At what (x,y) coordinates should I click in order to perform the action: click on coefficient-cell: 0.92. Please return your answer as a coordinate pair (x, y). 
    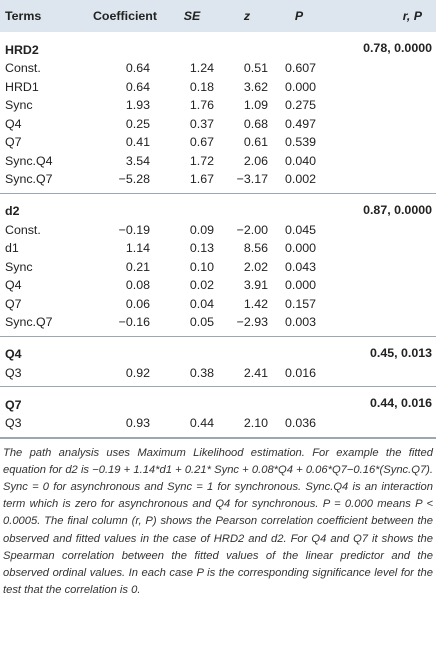
    Looking at the image, I should click on (125, 375).